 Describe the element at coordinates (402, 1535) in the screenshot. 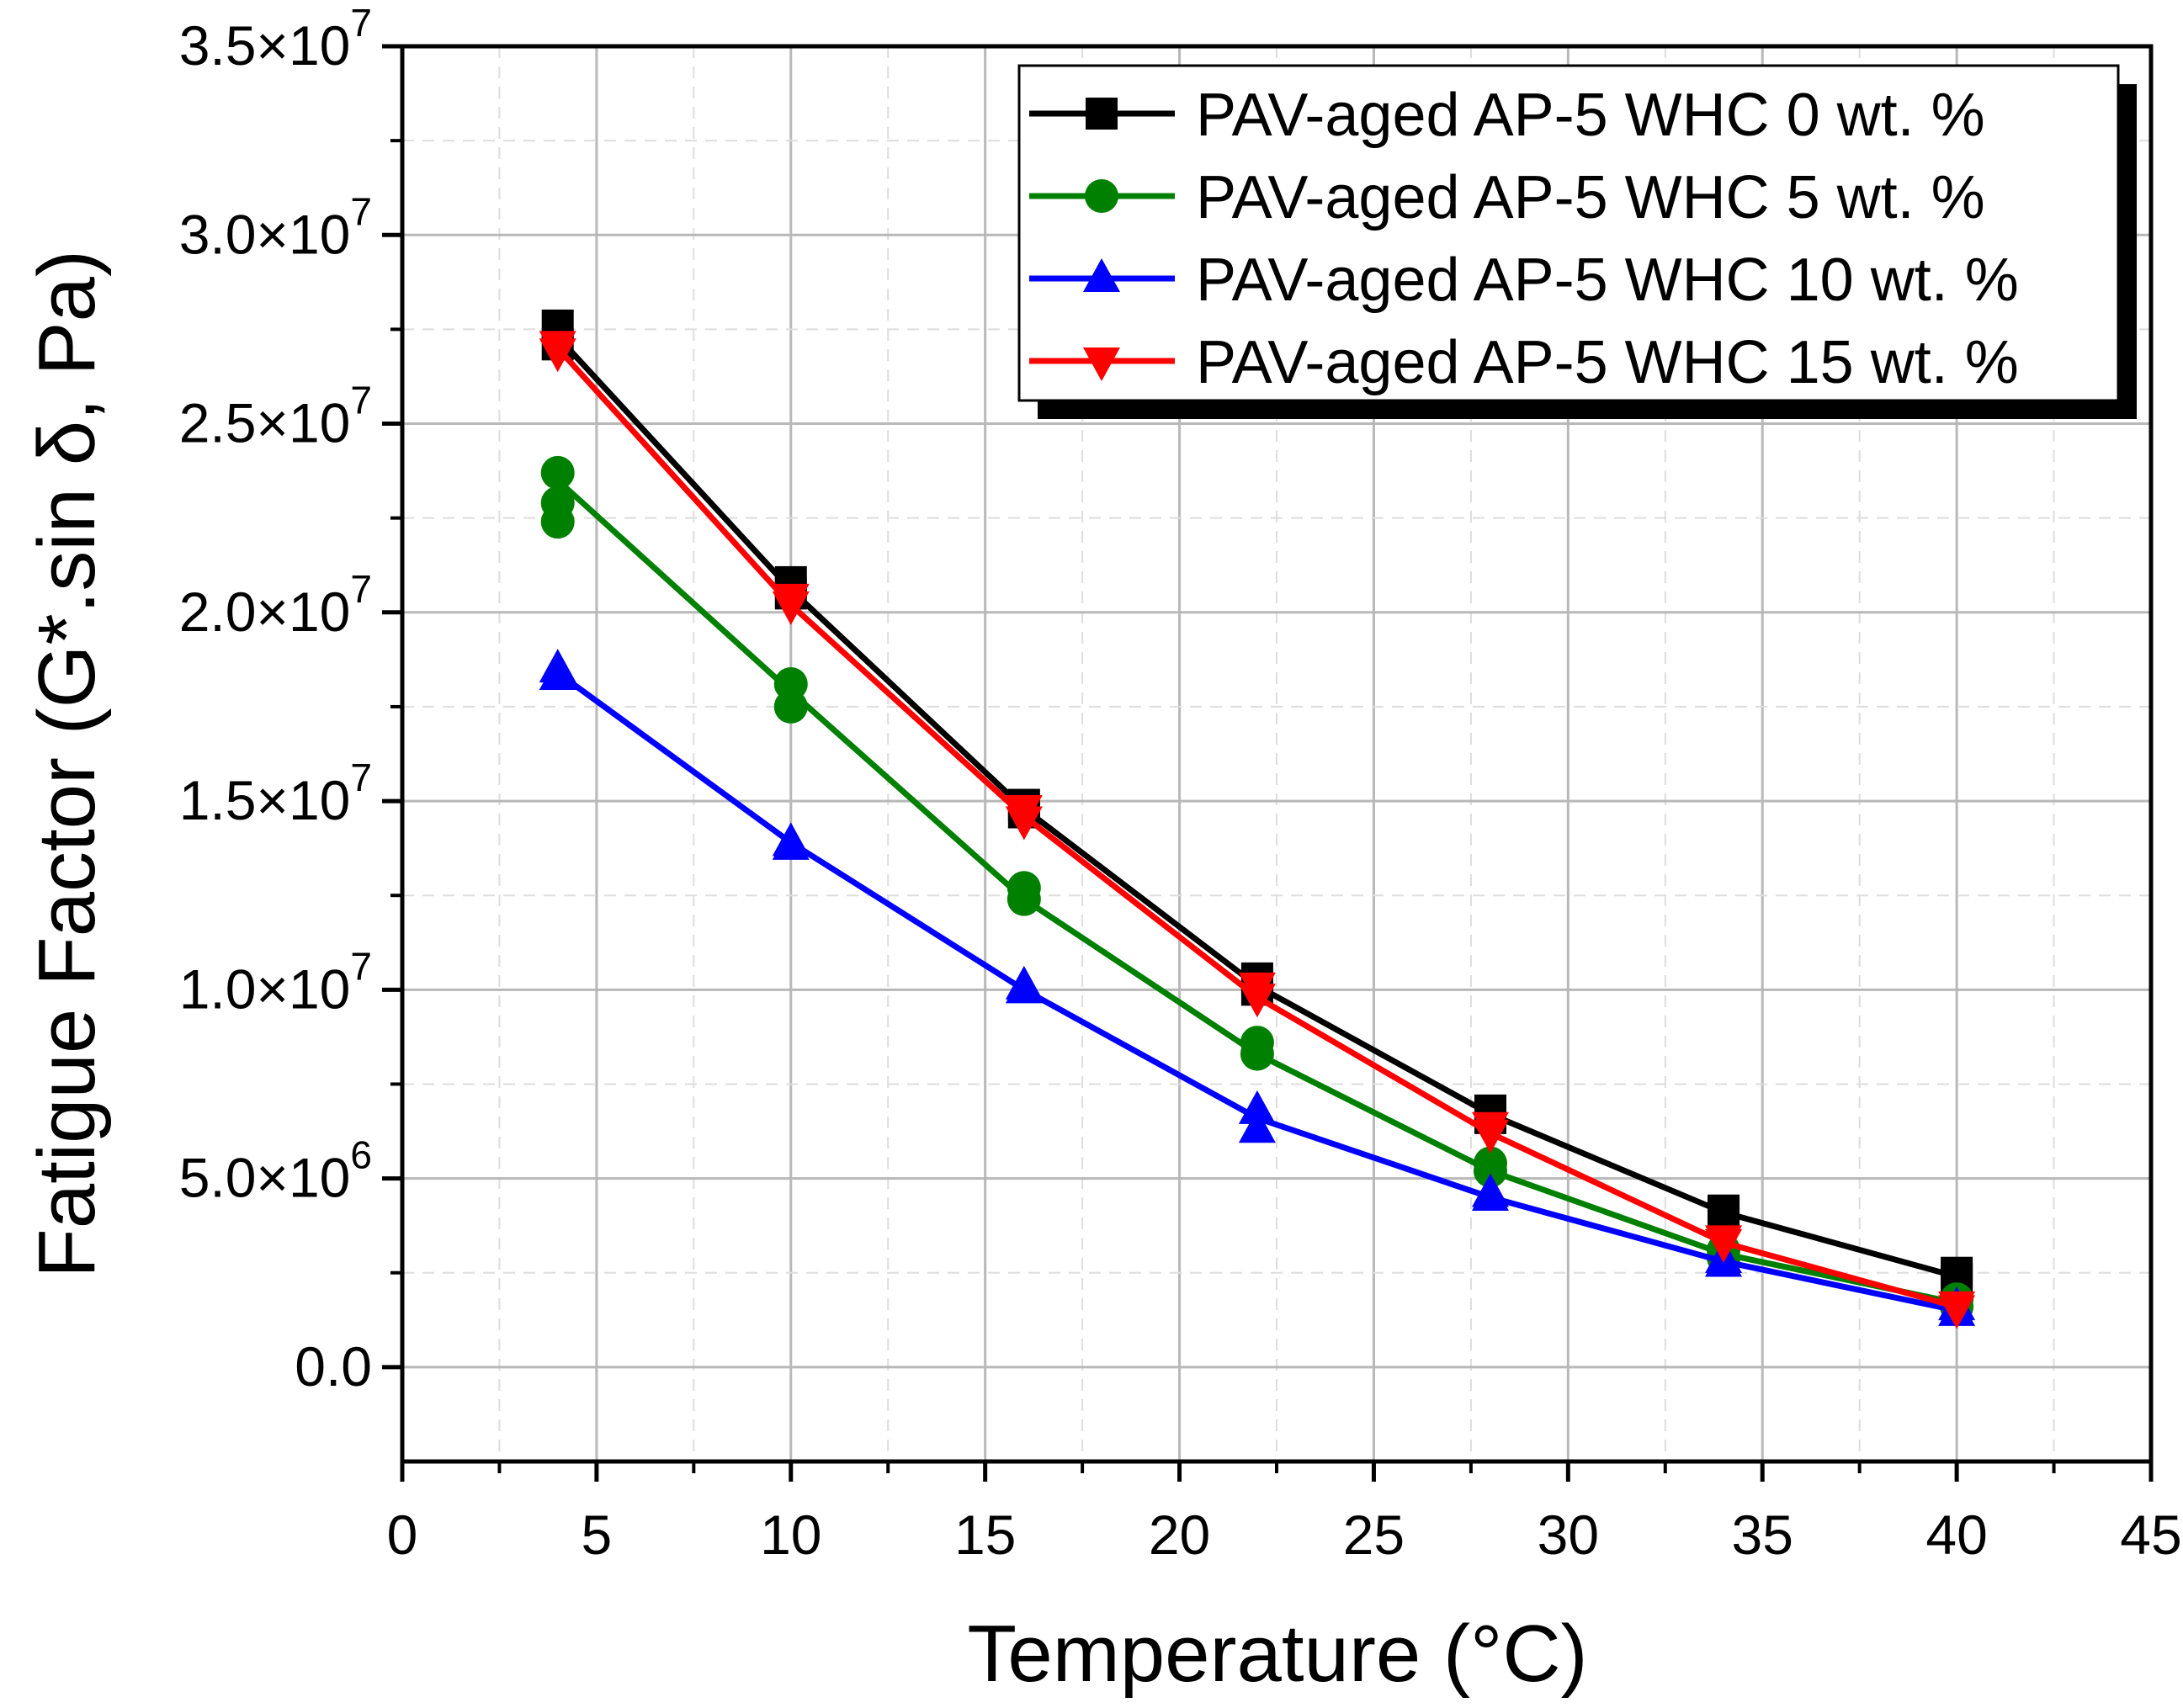

I see `x-tick-label: 0` at that location.